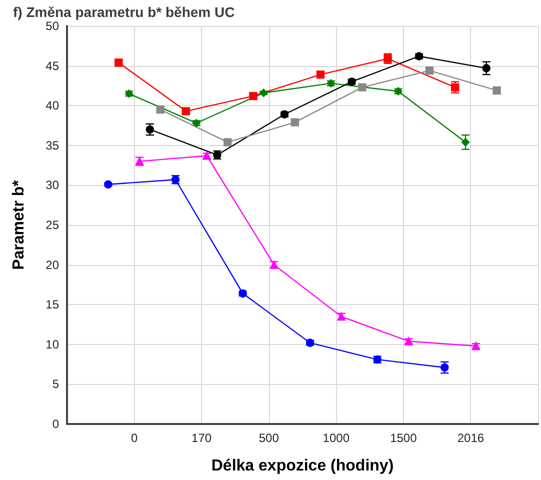 The image size is (541, 480). I want to click on y-tick-label: 45, so click(53, 65).